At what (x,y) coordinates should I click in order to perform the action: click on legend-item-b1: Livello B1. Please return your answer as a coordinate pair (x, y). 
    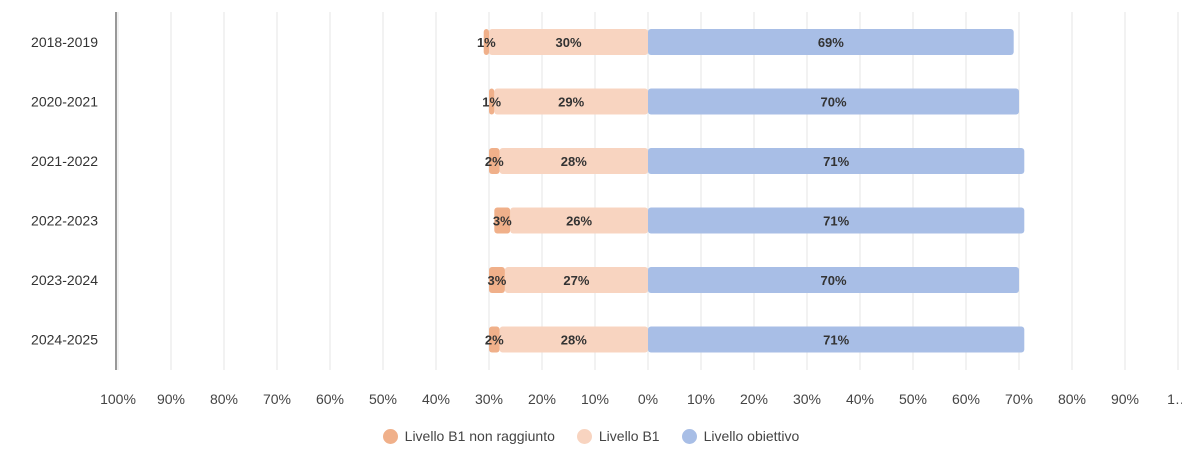
    Looking at the image, I should click on (618, 436).